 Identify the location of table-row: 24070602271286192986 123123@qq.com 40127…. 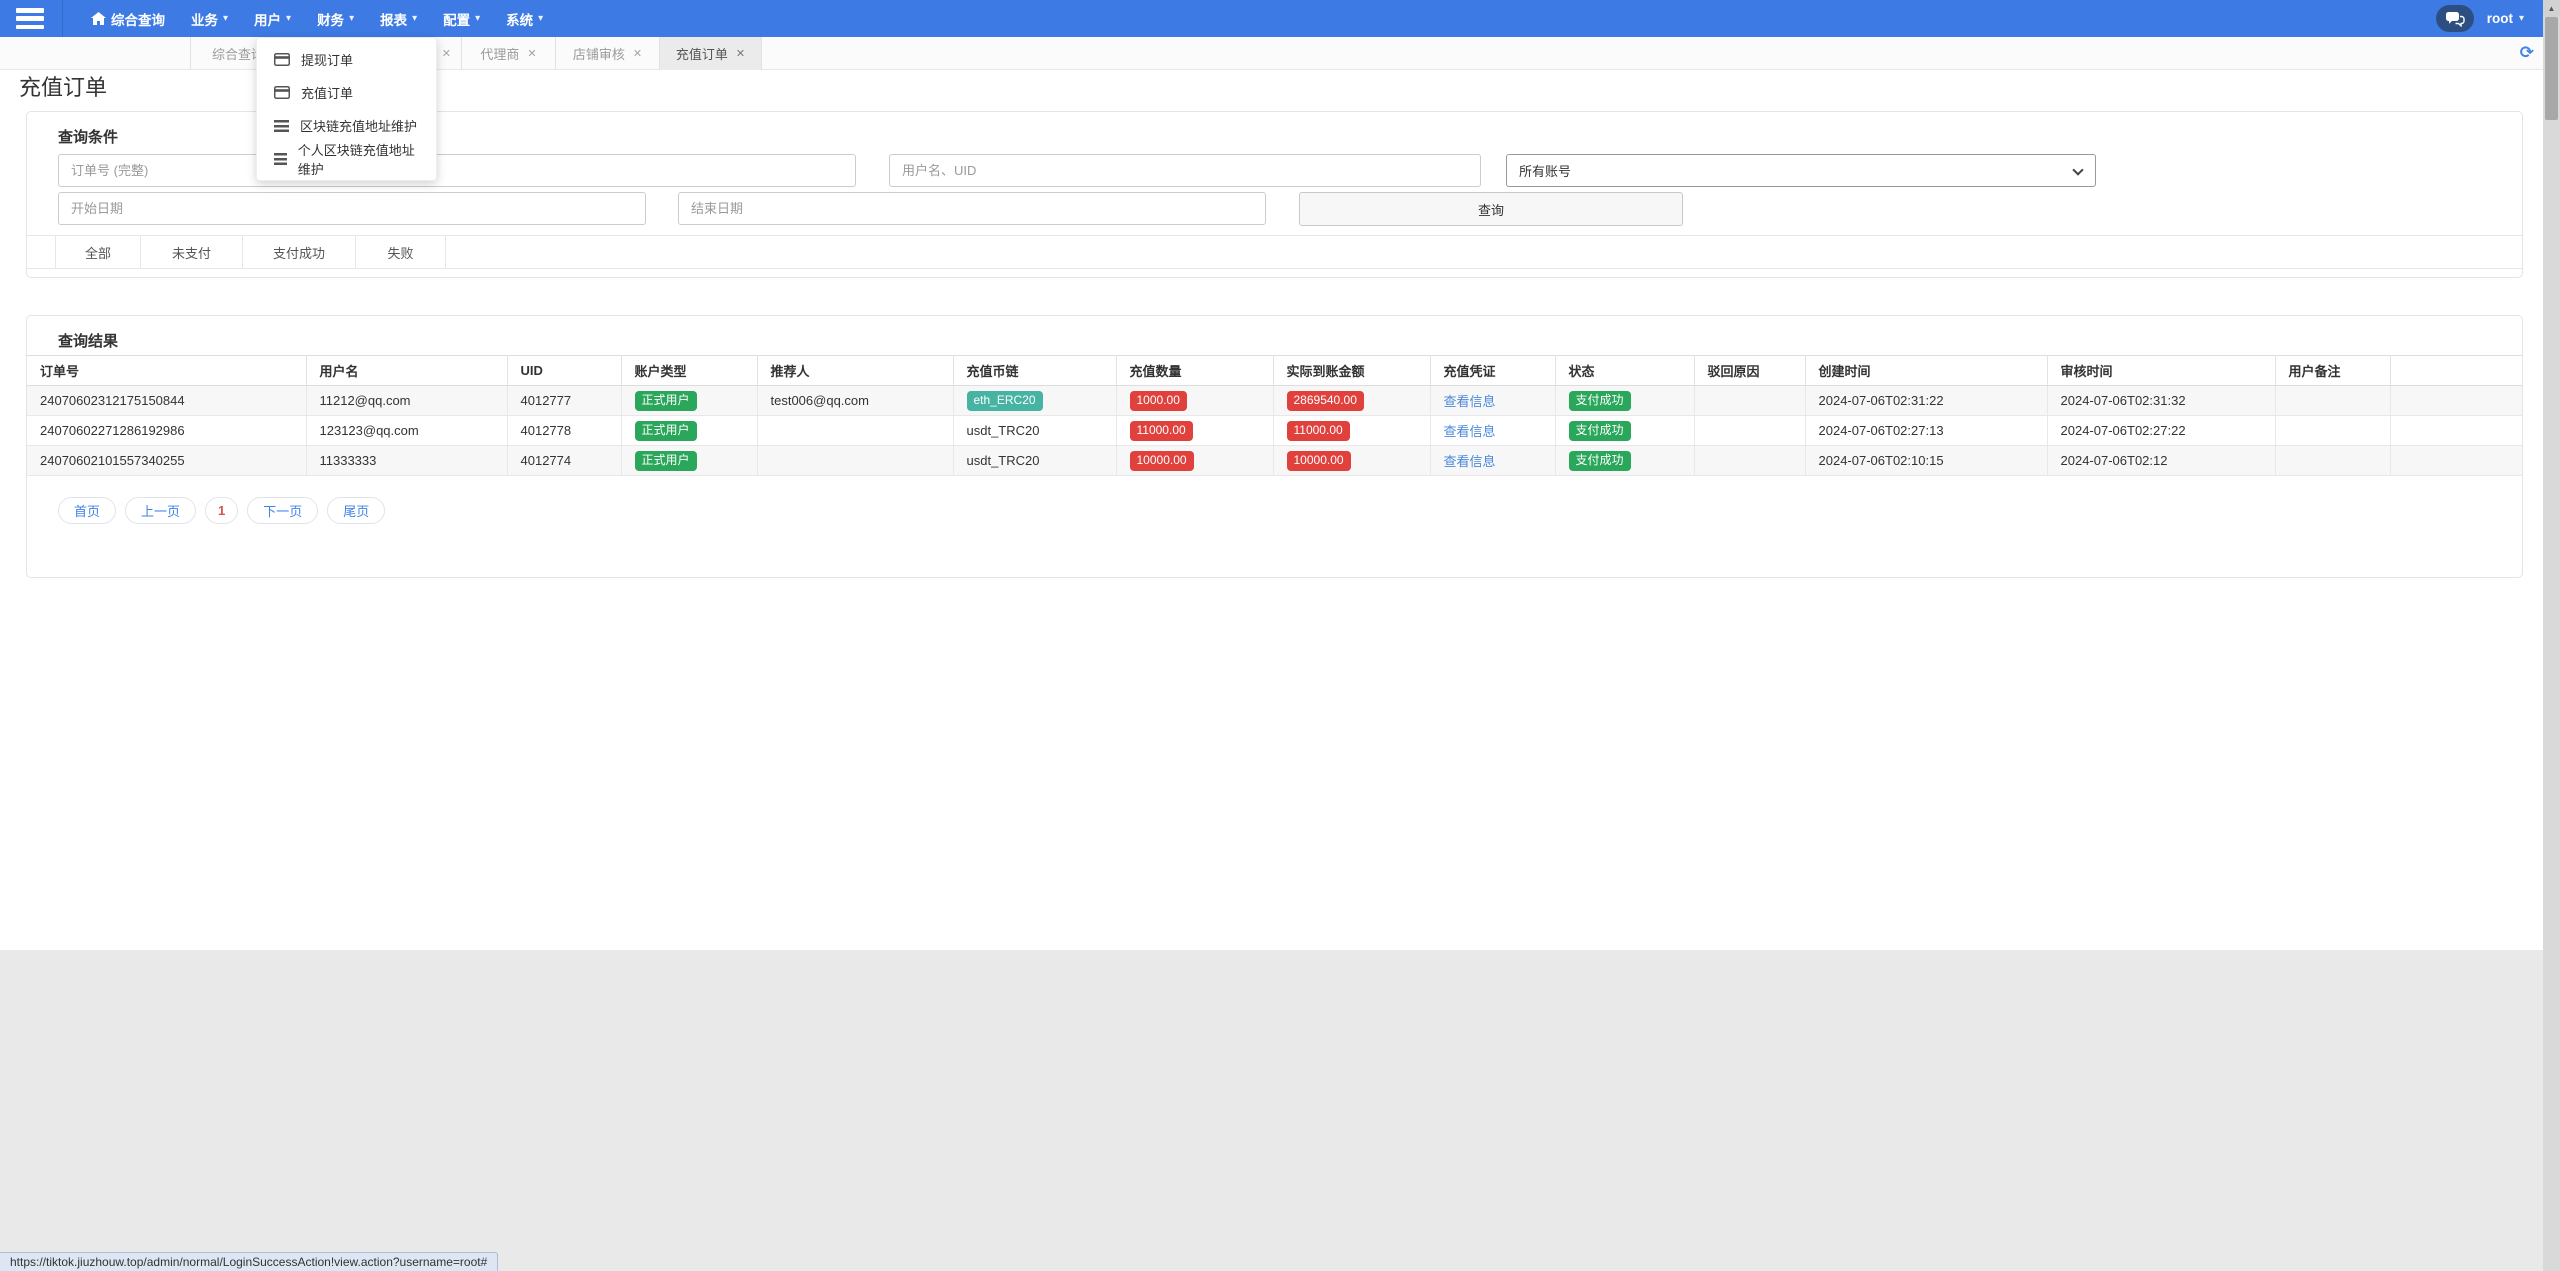
(1274, 430).